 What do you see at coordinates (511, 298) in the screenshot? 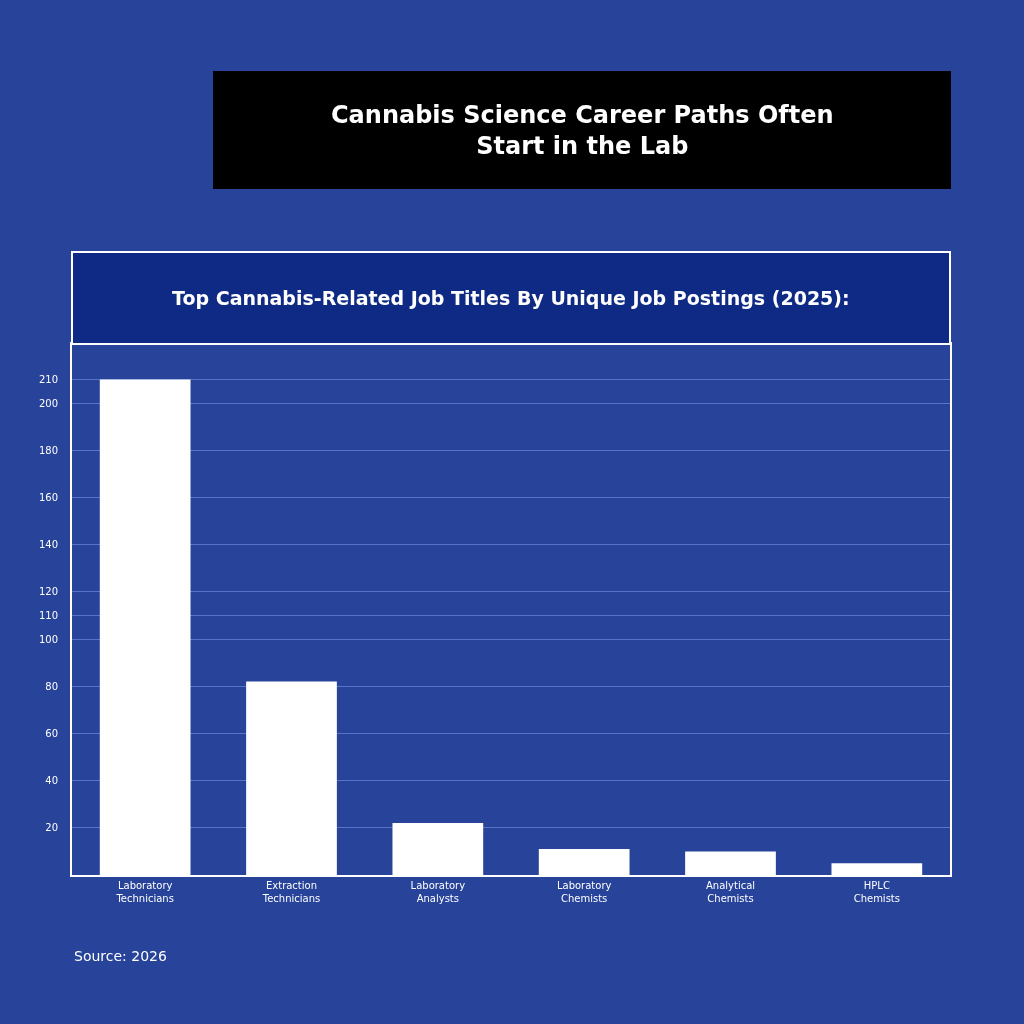
I see `chart-subtitle: Top Cannabis-Related Job Titles By Unique Job Postings (2025):` at bounding box center [511, 298].